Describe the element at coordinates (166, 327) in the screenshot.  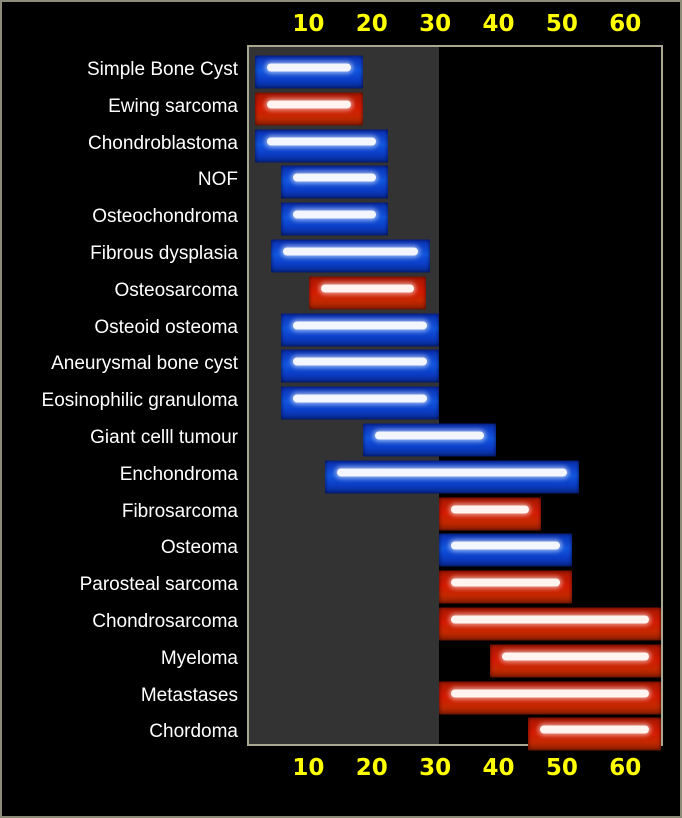
I see `category-label: Osteoid osteoma` at that location.